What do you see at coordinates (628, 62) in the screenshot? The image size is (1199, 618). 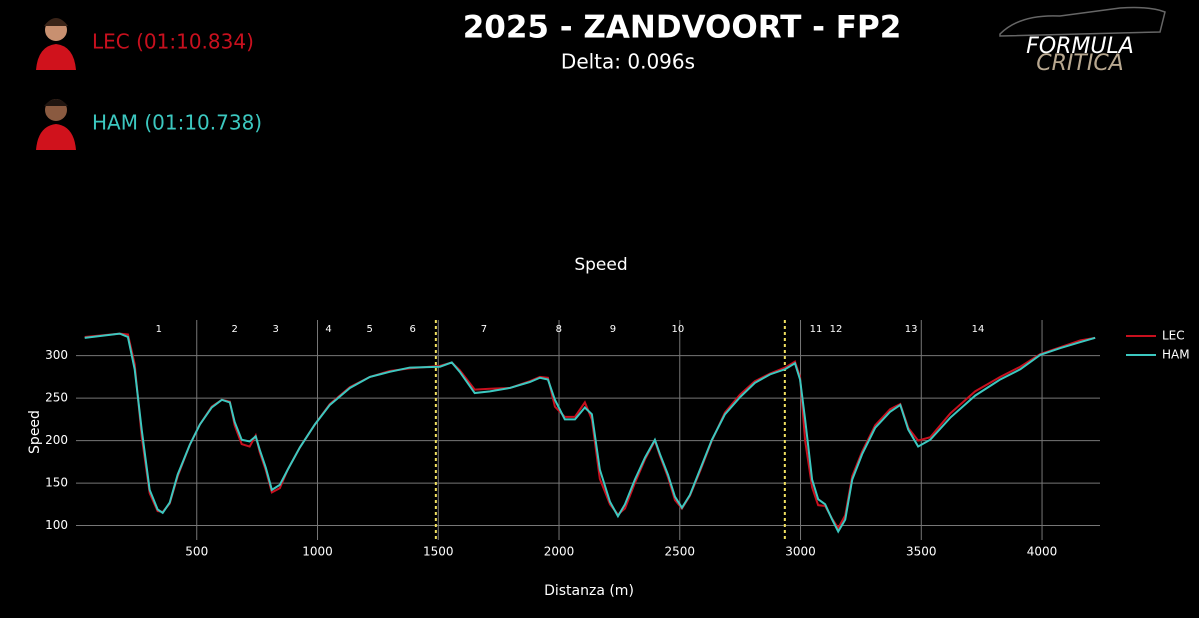 I see `page-subtitle: Delta: 0.096s` at bounding box center [628, 62].